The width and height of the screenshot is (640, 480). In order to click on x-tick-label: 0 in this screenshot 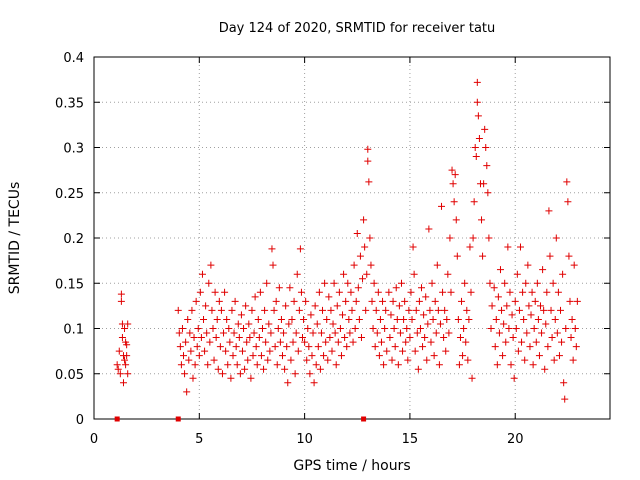, I will do `click(94, 439)`.